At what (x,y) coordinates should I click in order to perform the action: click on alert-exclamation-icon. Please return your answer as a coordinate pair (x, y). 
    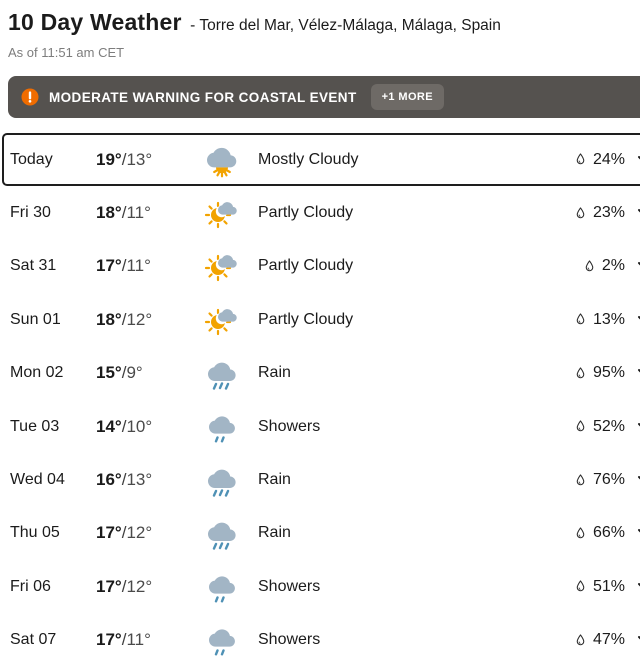
    Looking at the image, I should click on (30, 97).